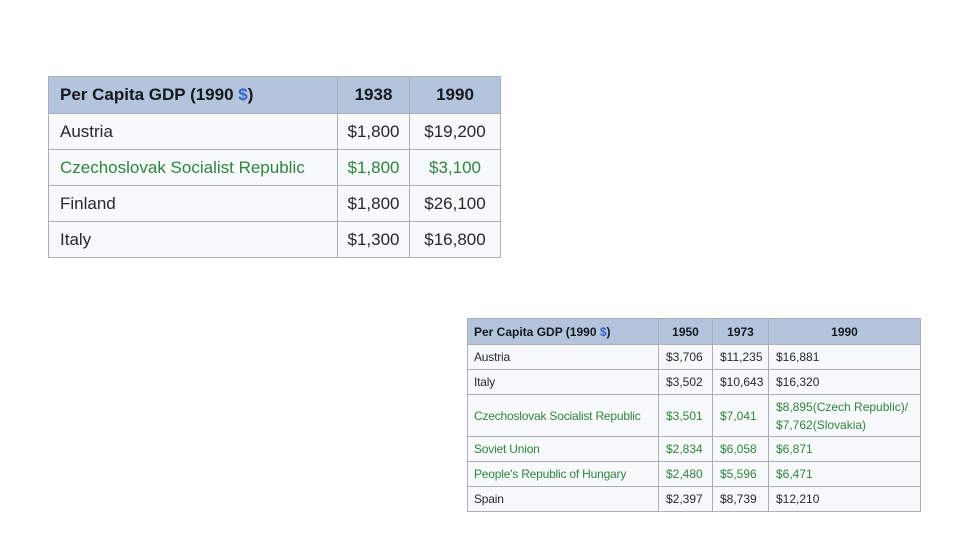 The image size is (960, 540). Describe the element at coordinates (373, 239) in the screenshot. I see `value-cell: $1,300` at that location.